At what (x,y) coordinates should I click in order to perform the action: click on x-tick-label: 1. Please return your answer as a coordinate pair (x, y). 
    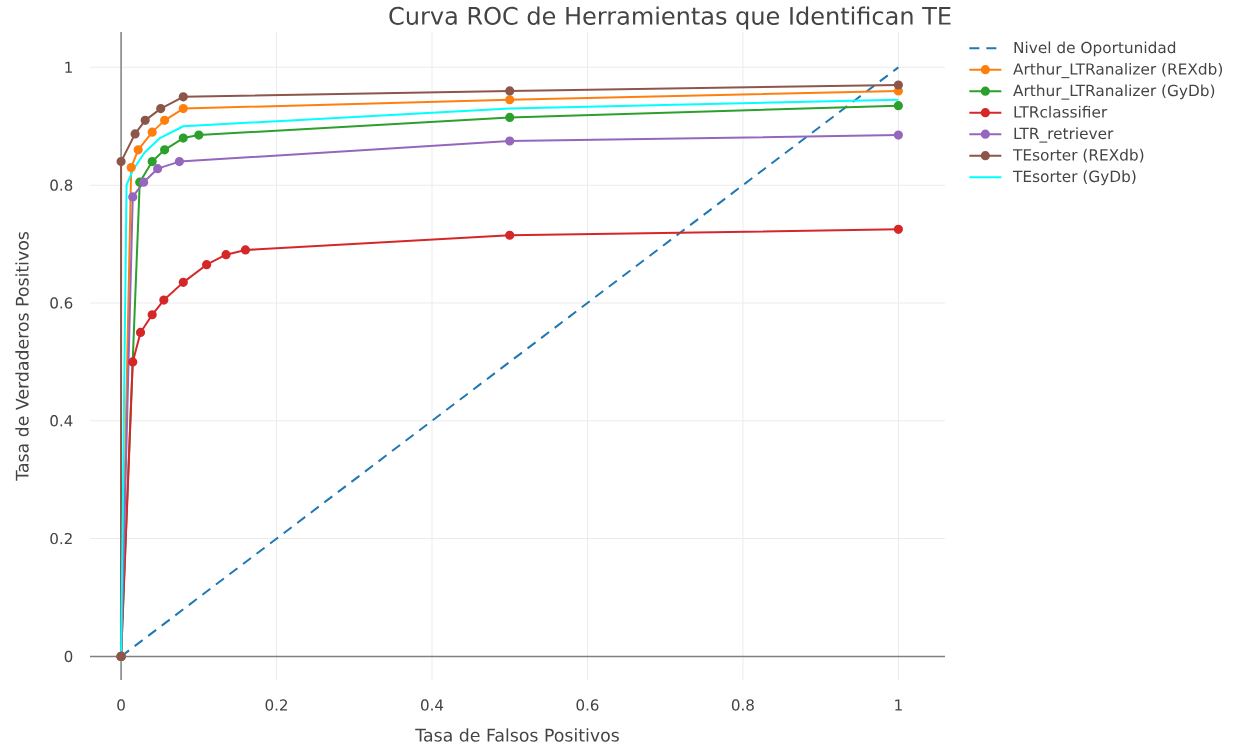
    Looking at the image, I should click on (898, 705).